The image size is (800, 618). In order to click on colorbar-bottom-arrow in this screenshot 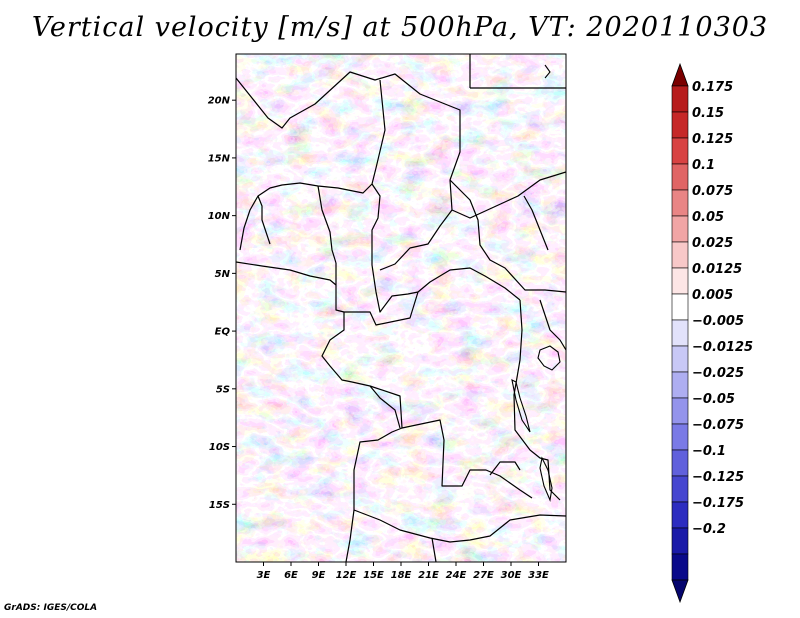, I will do `click(680, 591)`.